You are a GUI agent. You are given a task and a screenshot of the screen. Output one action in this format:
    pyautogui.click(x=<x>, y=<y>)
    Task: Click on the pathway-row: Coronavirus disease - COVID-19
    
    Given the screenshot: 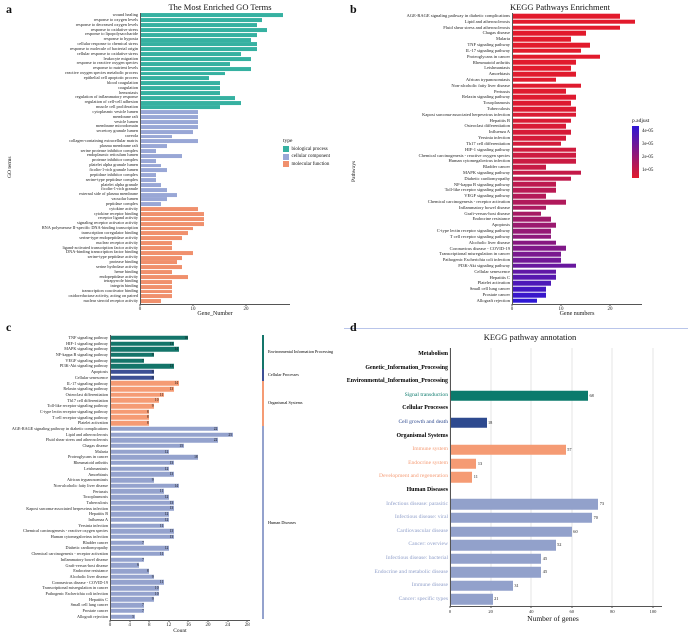 What is the action you would take?
    pyautogui.click(x=518, y=249)
    